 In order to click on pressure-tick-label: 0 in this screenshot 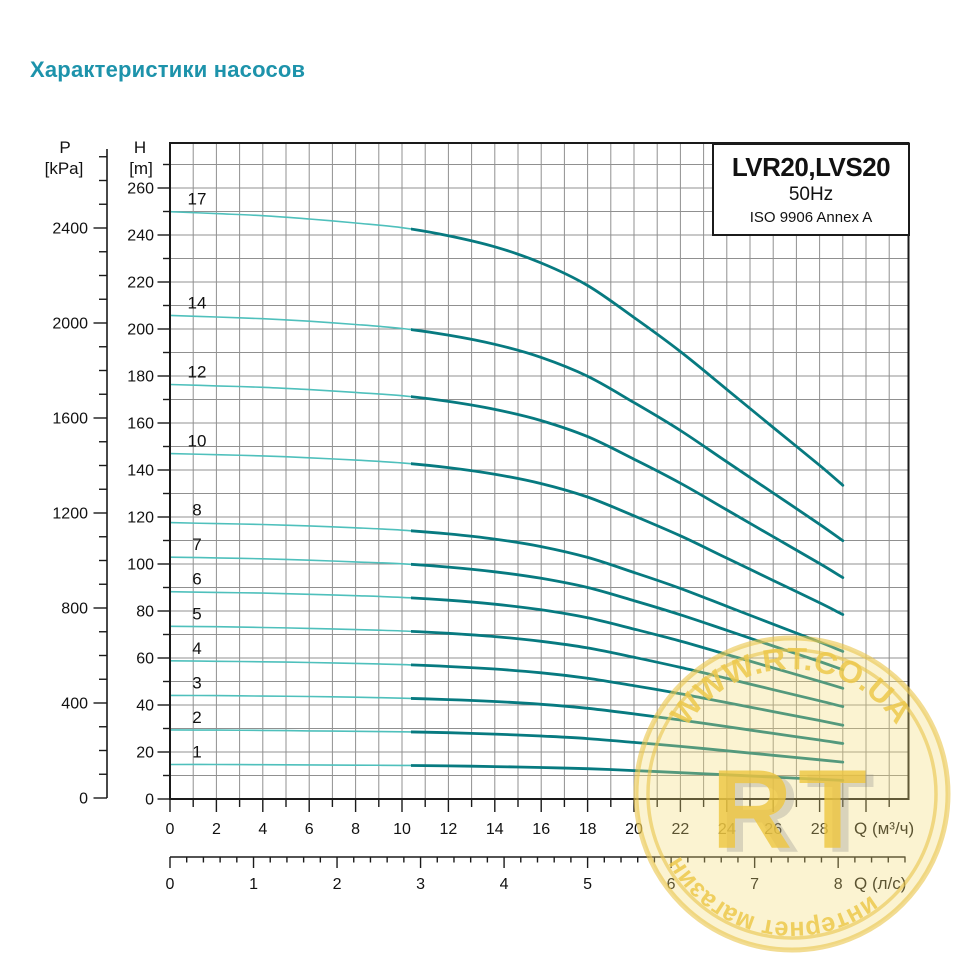, I will do `click(83, 799)`.